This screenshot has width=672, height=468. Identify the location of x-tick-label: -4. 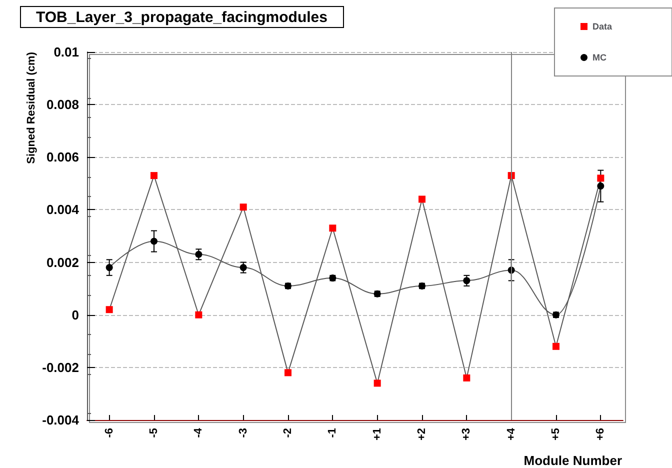
(198, 432).